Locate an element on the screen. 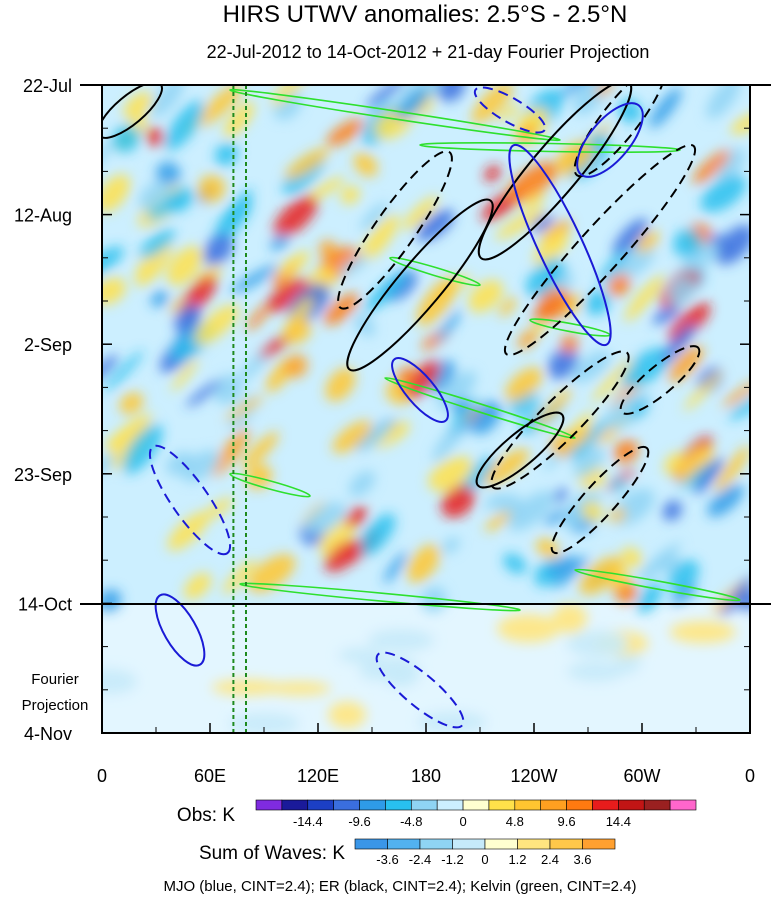 This screenshot has height=899, width=771. waves-colorbar-tick-label: -3.6 is located at coordinates (387, 859).